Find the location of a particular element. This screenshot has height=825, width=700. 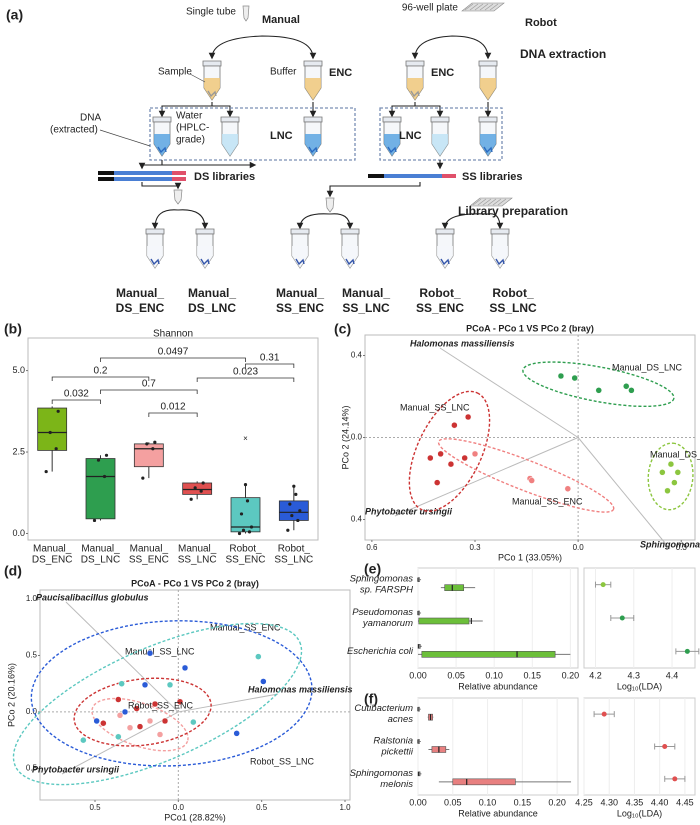

category-label: Ralstonia is located at coordinates (393, 741).